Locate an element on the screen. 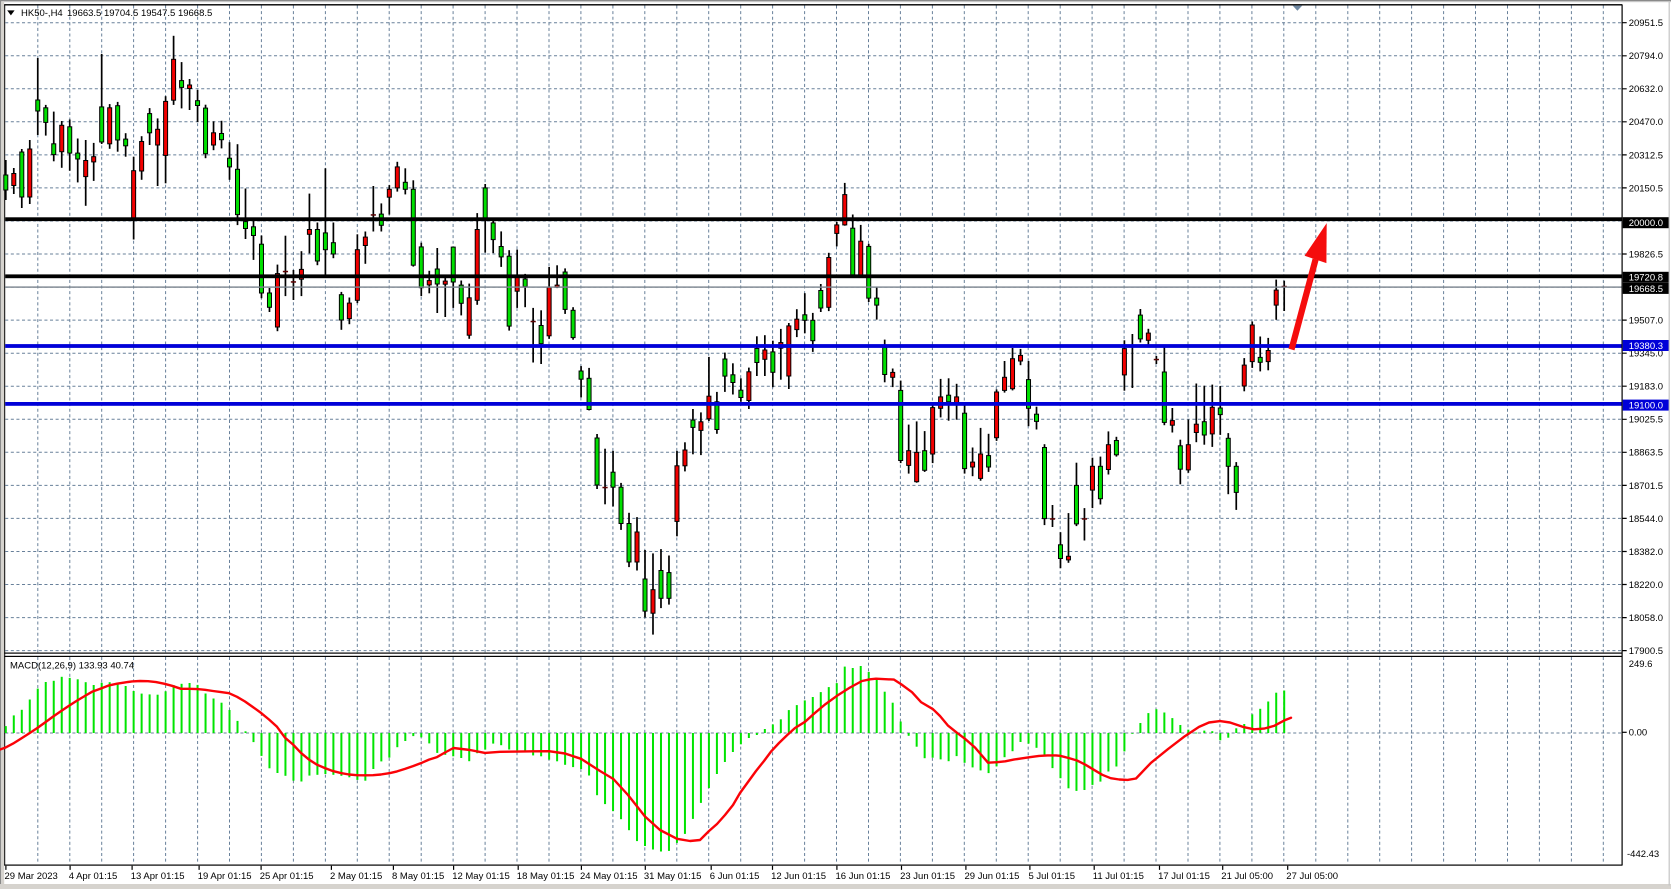 The image size is (1671, 894). svg-text: 19183.0 is located at coordinates (1646, 387).